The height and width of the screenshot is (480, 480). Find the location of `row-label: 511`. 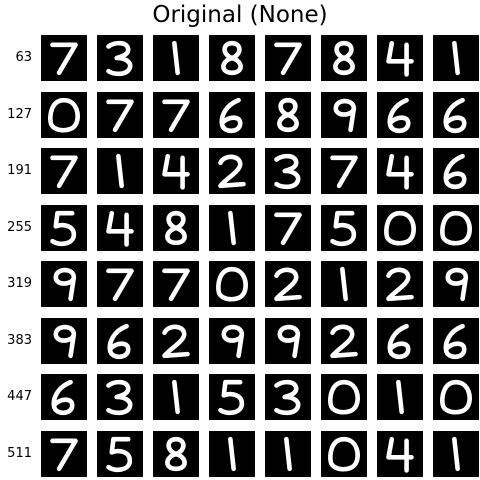

row-label: 511 is located at coordinates (19, 453).